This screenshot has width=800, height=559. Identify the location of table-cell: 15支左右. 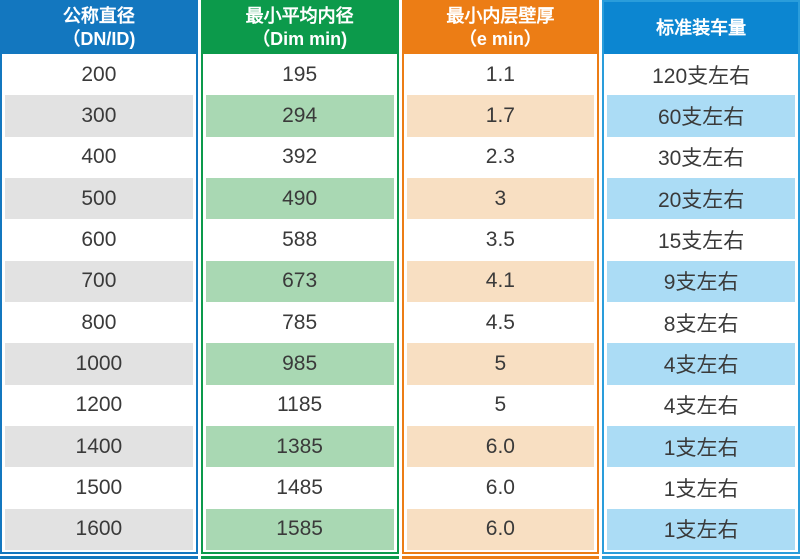
(701, 240).